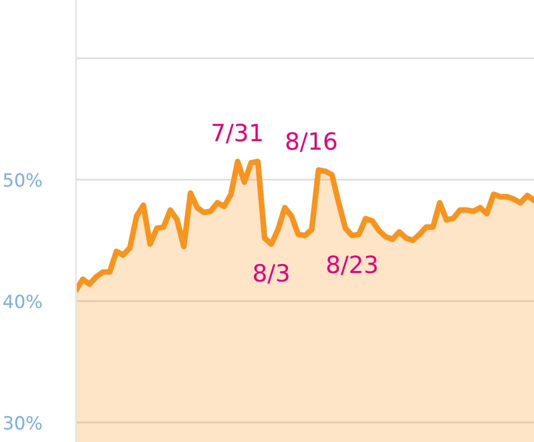 This screenshot has height=442, width=534. Describe the element at coordinates (311, 142) in the screenshot. I see `annotation: 8/16` at that location.